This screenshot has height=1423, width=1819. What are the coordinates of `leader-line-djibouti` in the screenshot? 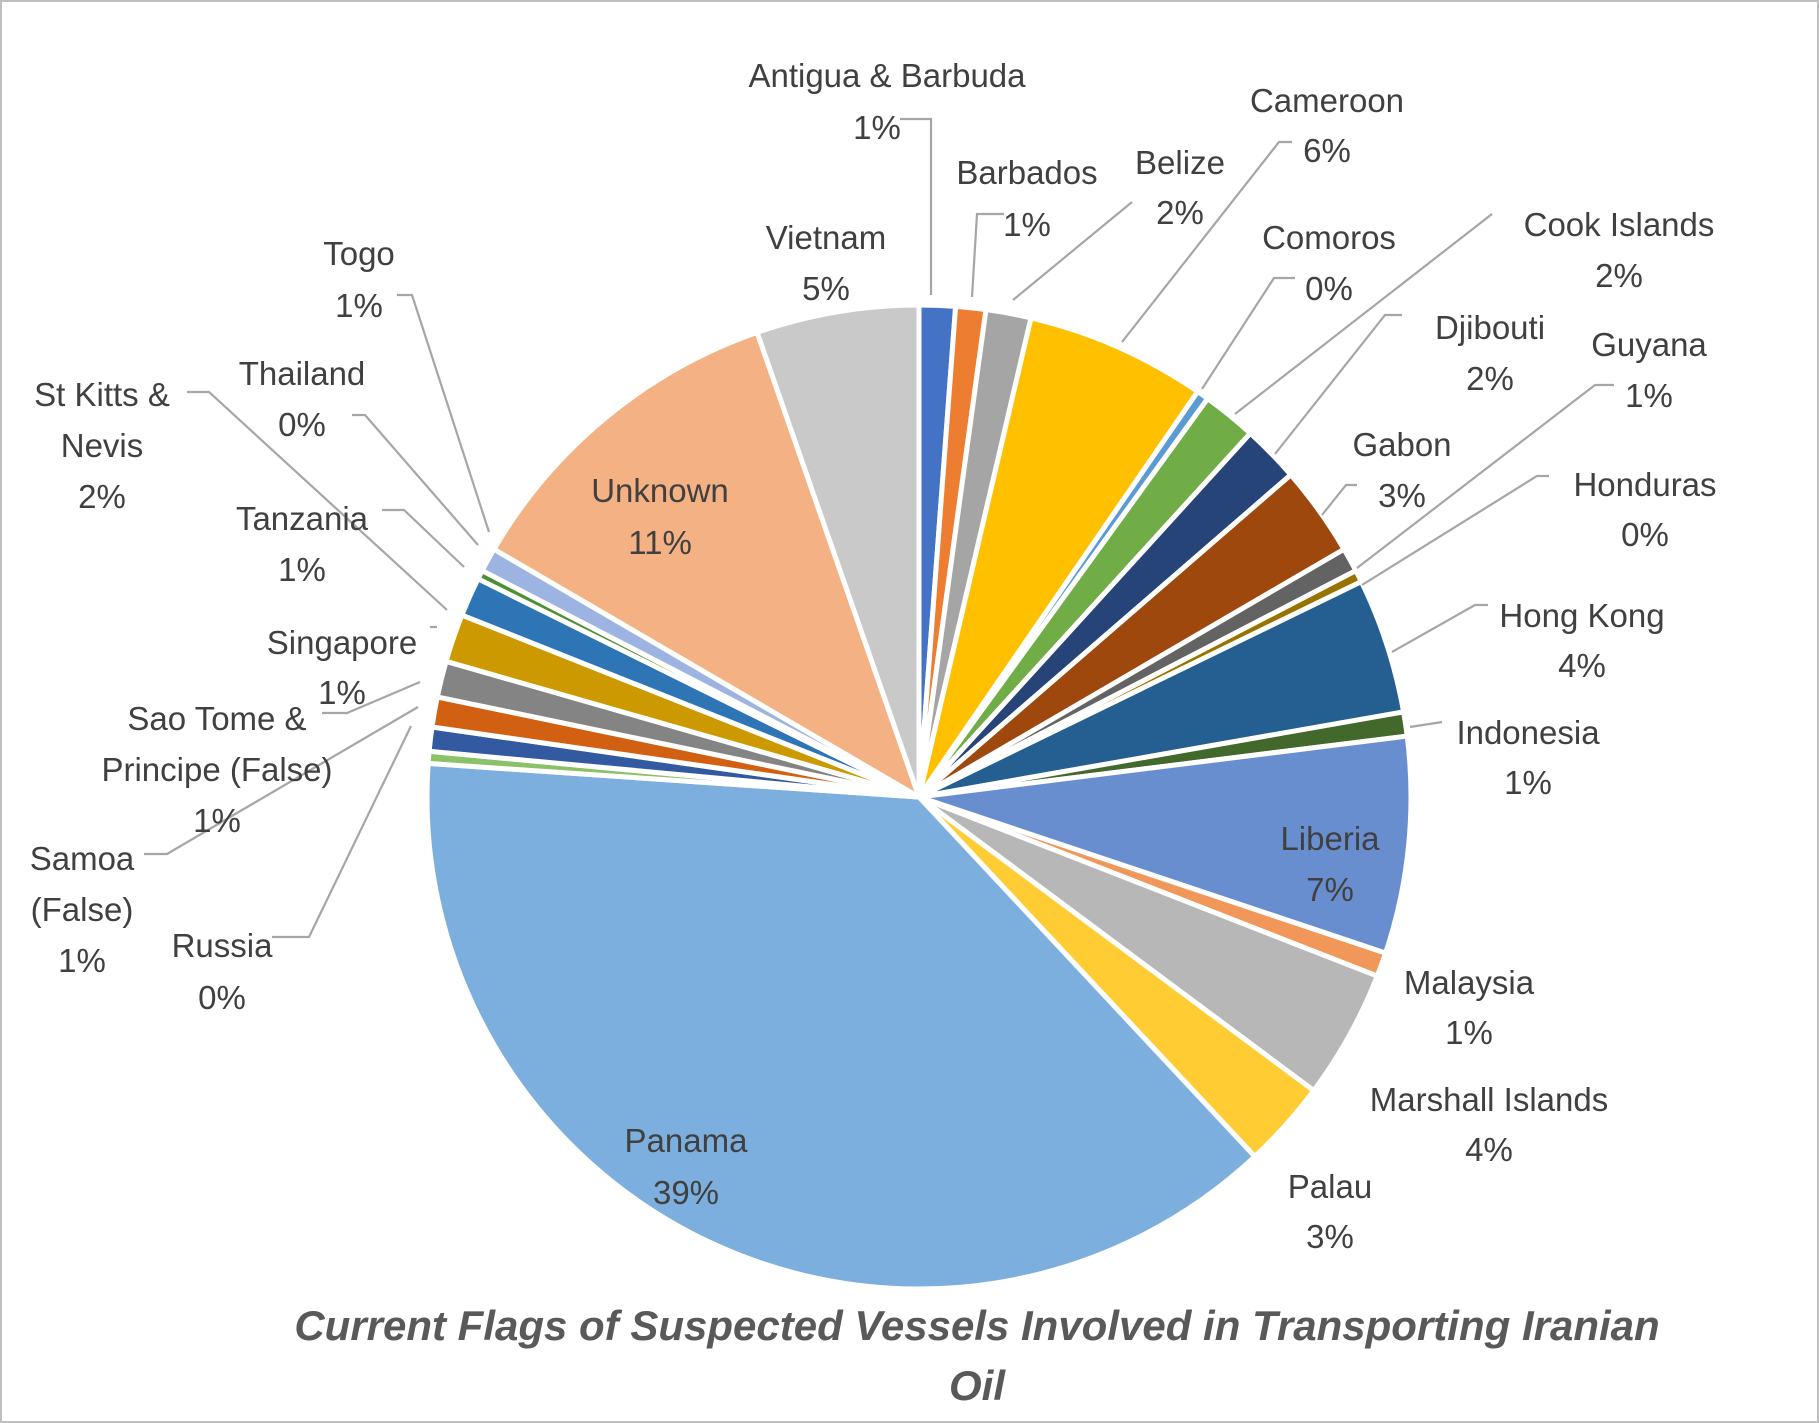 It's located at (1338, 384).